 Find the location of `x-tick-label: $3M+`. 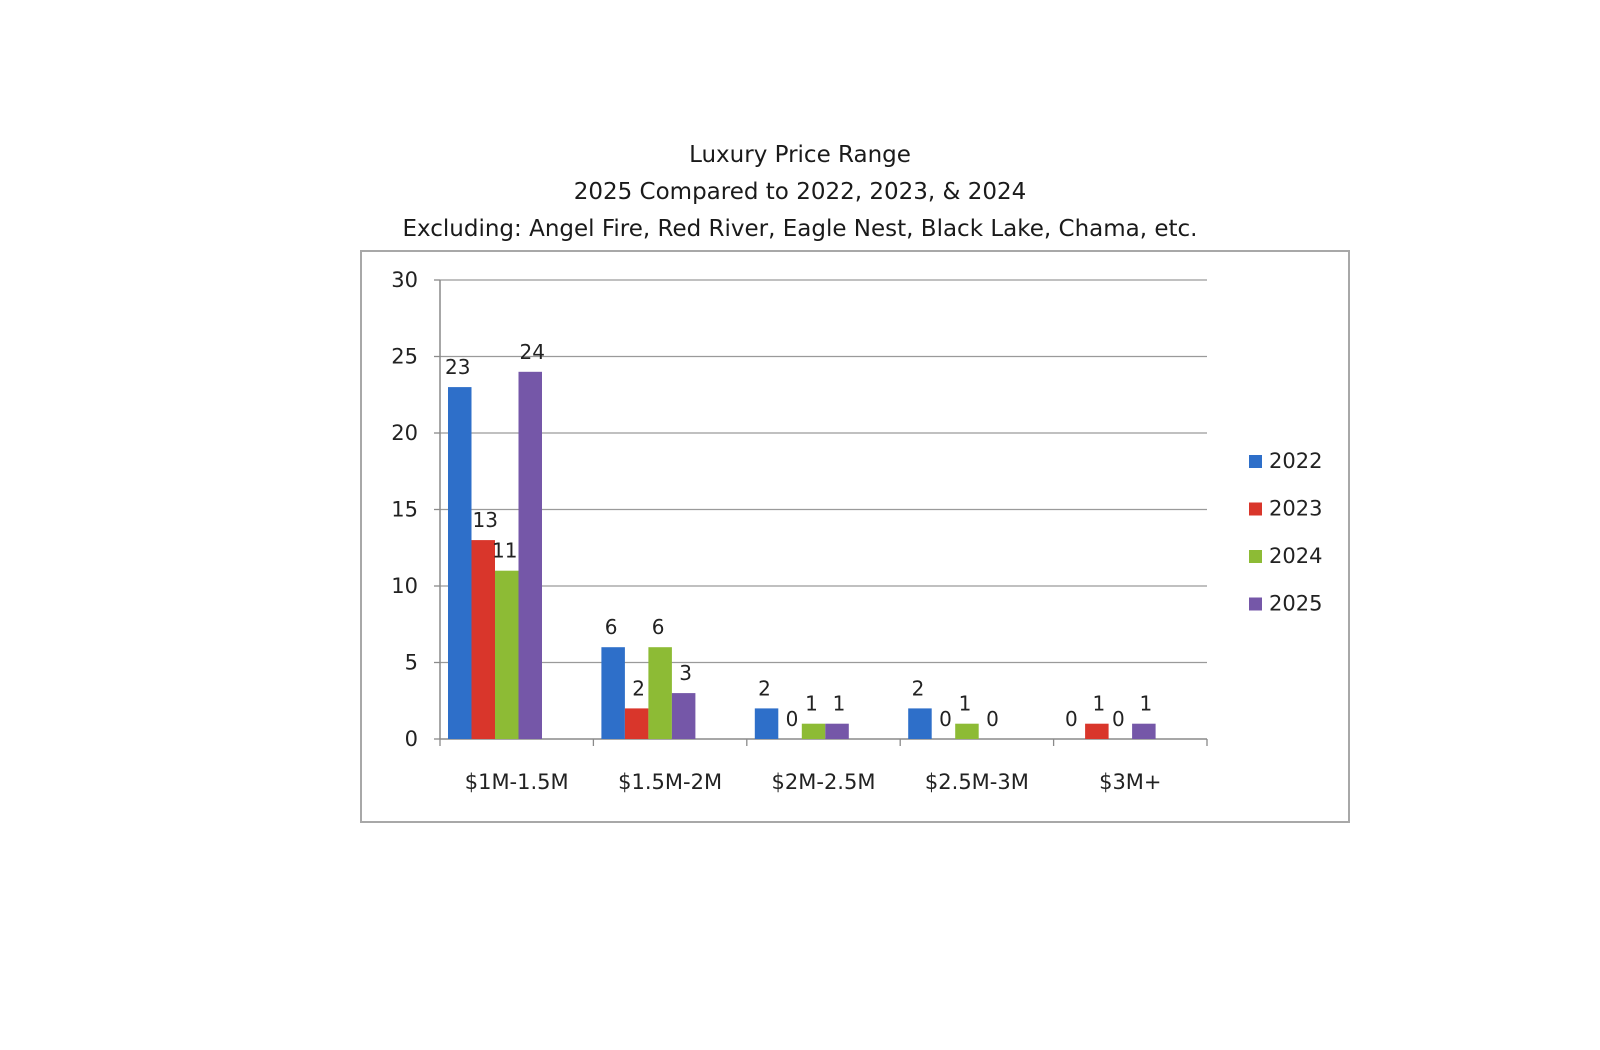

x-tick-label: $3M+ is located at coordinates (1130, 782).